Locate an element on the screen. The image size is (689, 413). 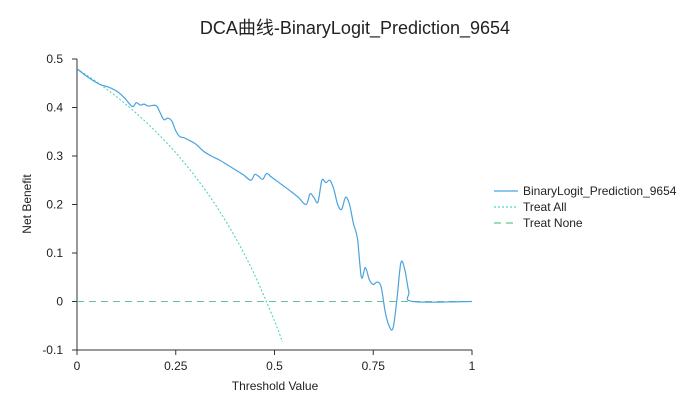
legend-label-2: Treat None is located at coordinates (553, 223).